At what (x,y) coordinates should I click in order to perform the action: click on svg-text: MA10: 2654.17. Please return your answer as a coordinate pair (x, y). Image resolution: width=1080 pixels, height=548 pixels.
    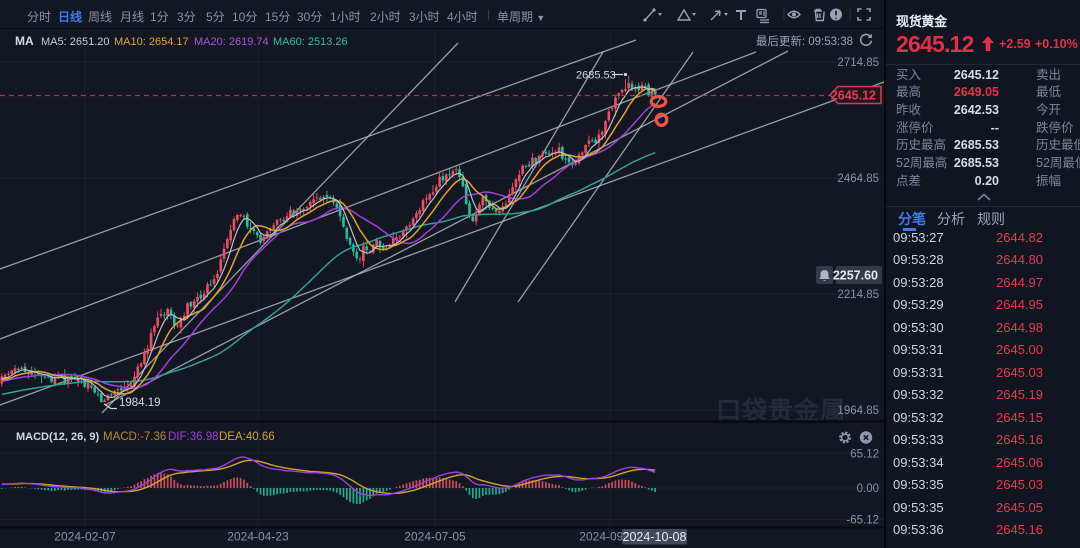
    Looking at the image, I should click on (151, 42).